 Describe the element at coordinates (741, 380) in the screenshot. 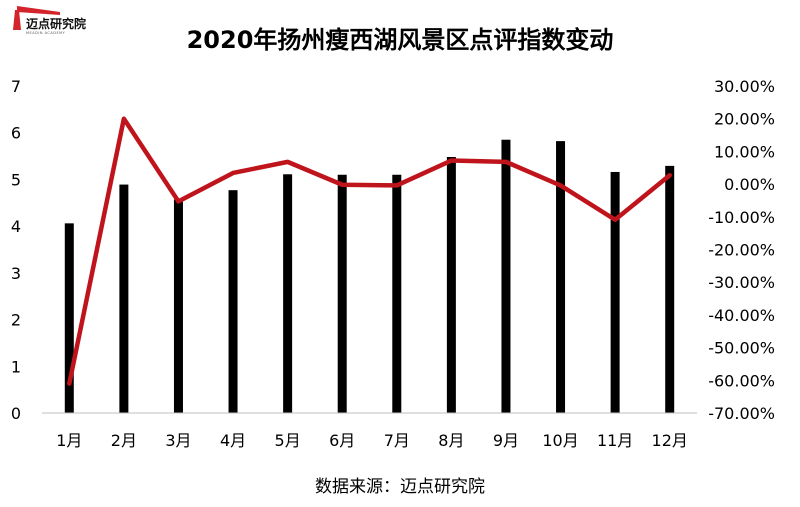

I see `right-tick-label: -60.00%` at that location.